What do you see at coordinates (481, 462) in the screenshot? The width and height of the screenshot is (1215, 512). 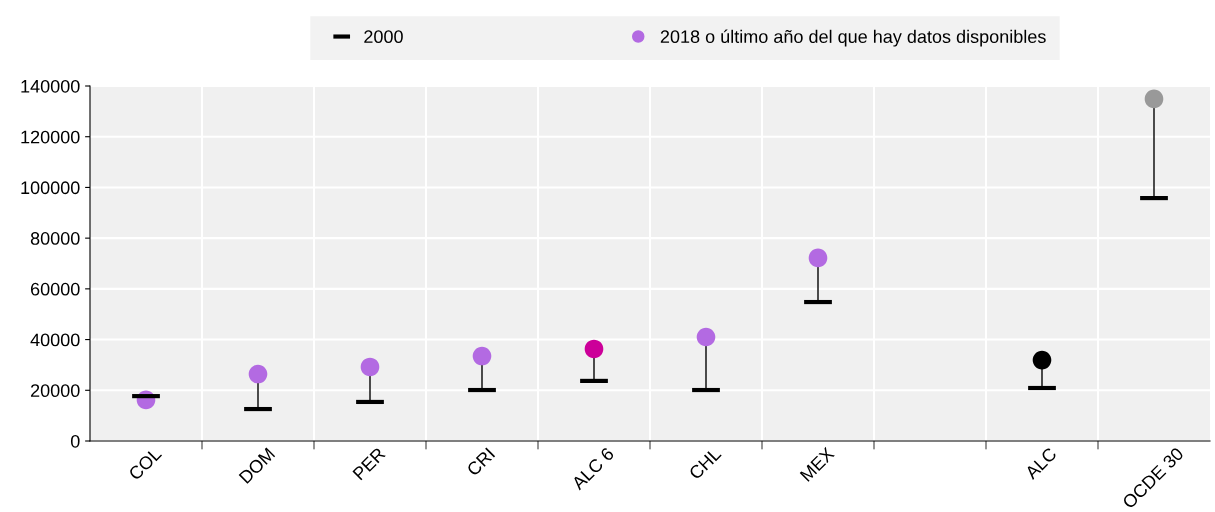 I see `x-tick-label: CRI` at bounding box center [481, 462].